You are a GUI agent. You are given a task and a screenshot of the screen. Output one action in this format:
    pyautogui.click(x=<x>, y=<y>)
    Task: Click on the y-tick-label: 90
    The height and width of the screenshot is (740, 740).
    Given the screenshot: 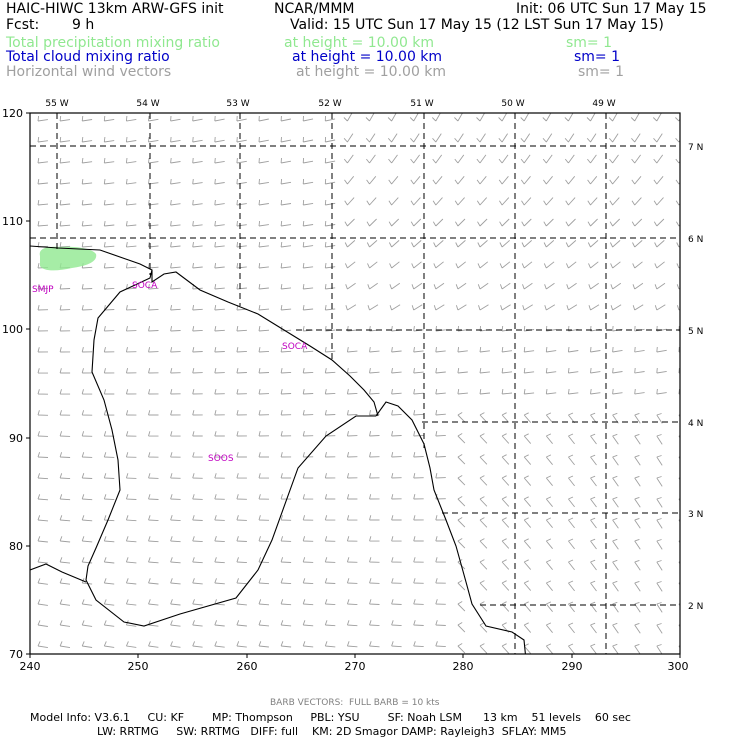 What is the action you would take?
    pyautogui.click(x=16, y=438)
    